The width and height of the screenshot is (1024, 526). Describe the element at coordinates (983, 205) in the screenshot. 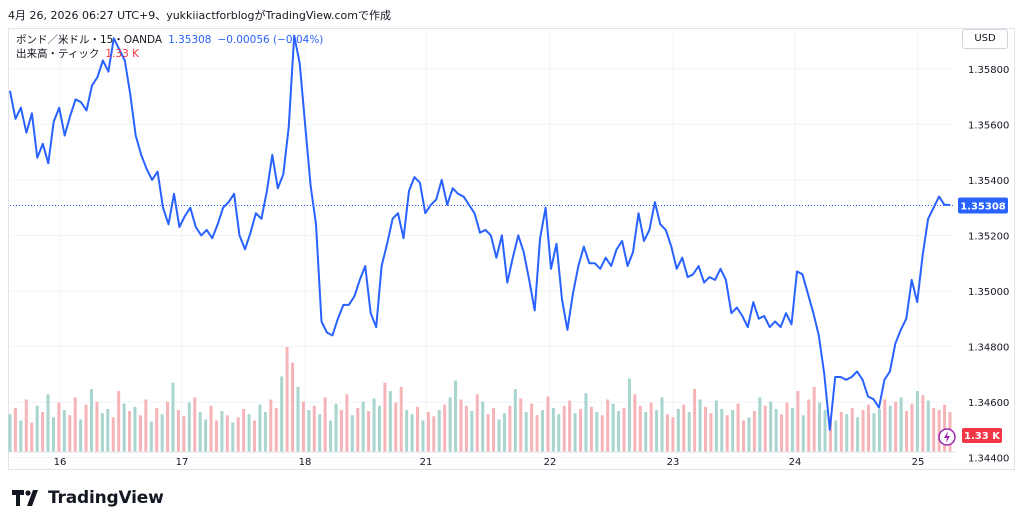

I see `last-price-tag` at that location.